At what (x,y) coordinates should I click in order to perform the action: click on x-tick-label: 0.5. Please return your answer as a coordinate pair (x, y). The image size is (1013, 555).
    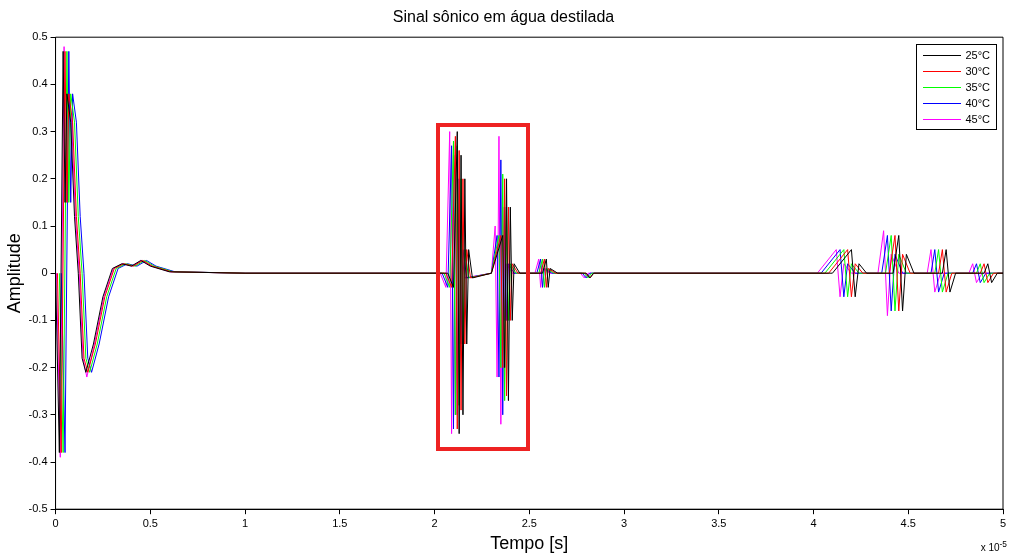
    Looking at the image, I should click on (150, 522).